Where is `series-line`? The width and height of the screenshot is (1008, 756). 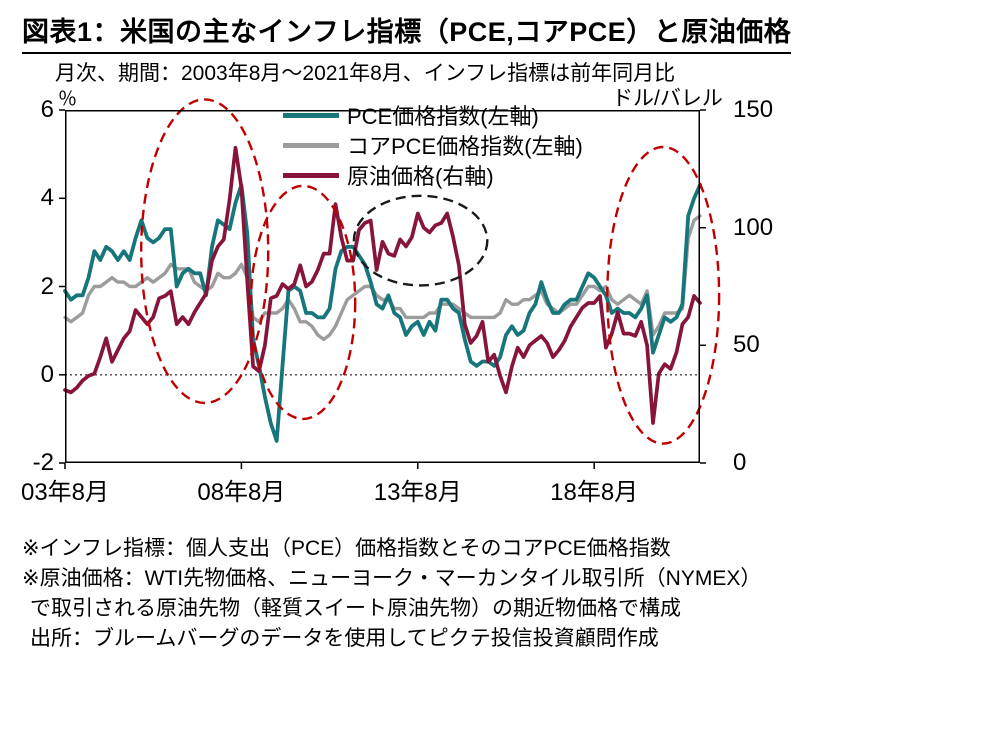 series-line is located at coordinates (382, 278).